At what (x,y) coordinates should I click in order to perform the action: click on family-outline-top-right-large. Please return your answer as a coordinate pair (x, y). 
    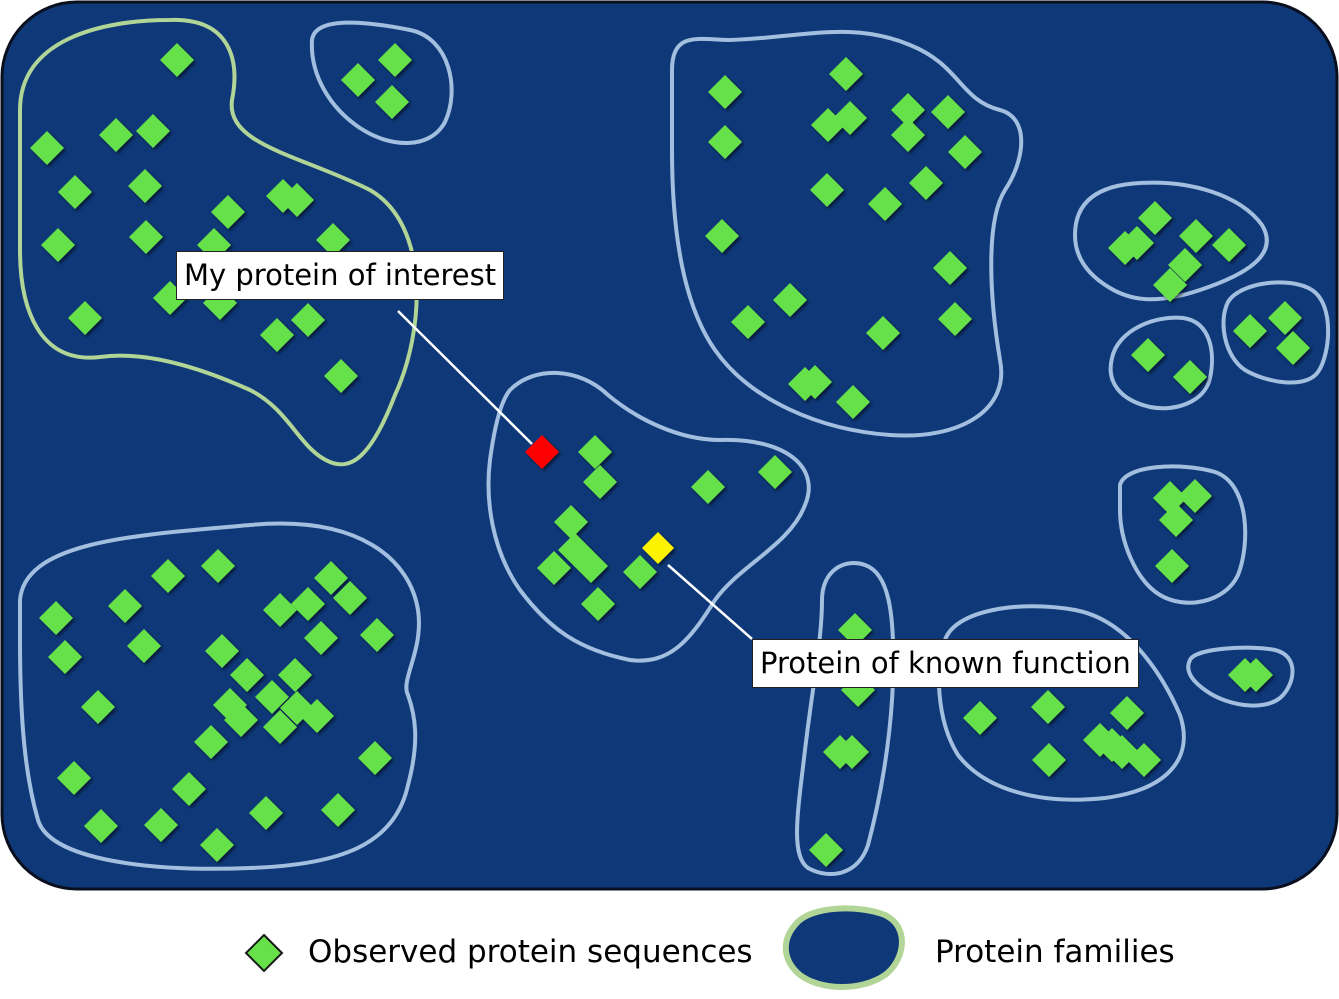
    Looking at the image, I should click on (847, 233).